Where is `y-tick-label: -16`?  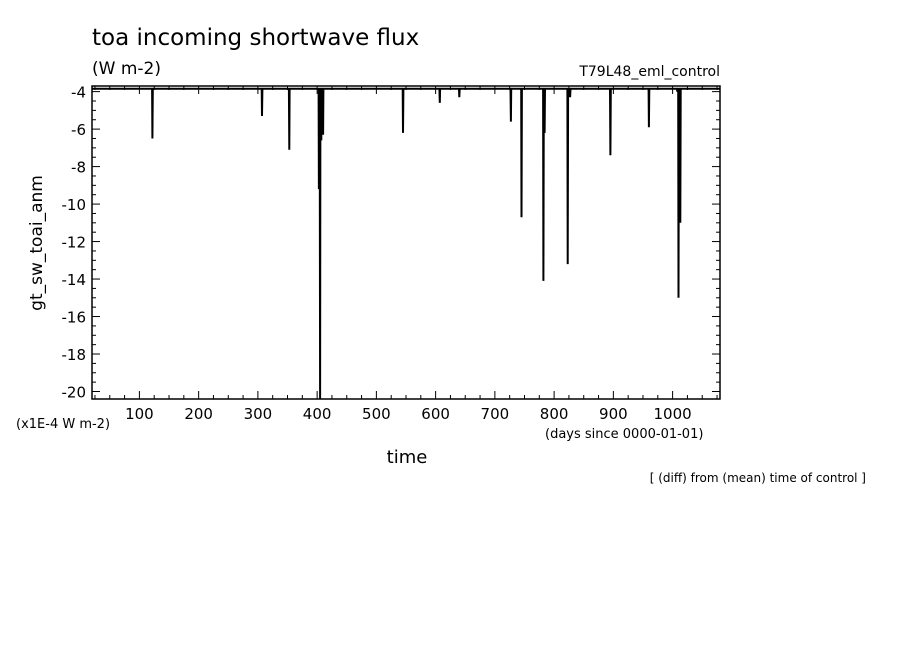
y-tick-label: -16 is located at coordinates (74, 318).